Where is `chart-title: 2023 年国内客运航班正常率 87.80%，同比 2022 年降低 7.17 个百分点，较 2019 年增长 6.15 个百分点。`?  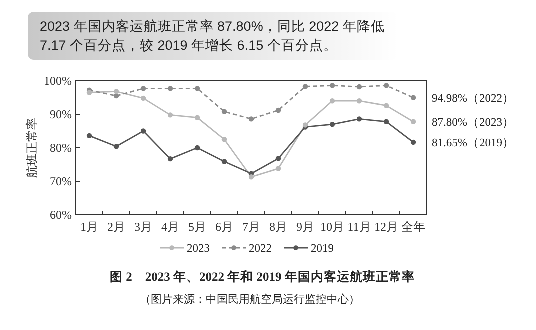 chart-title: 2023 年国内客运航班正常率 87.80%，同比 2022 年降低 7.17 个百分点，较 2019 年增长 6.15 个百分点。 is located at coordinates (212, 36).